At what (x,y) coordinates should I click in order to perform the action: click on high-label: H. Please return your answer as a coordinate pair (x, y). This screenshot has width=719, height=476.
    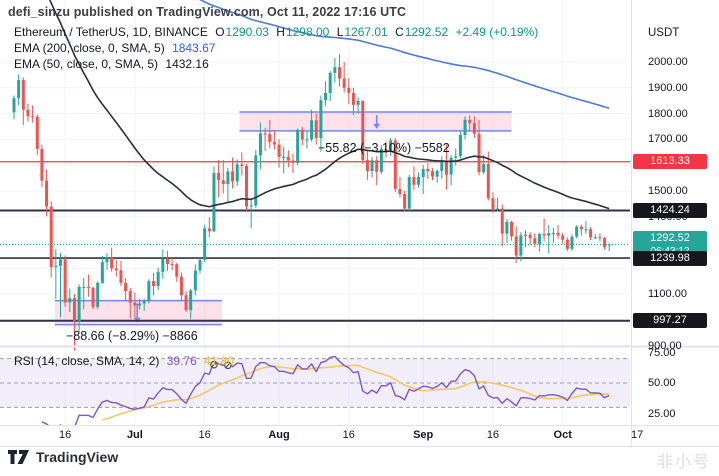
    Looking at the image, I should click on (280, 32).